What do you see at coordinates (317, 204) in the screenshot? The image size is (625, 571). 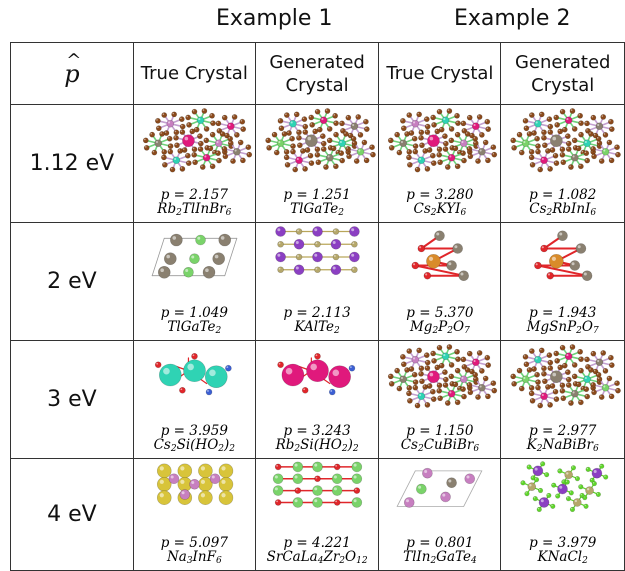 I see `crystal-caption: p = 1.251 TlGaTe2` at bounding box center [317, 204].